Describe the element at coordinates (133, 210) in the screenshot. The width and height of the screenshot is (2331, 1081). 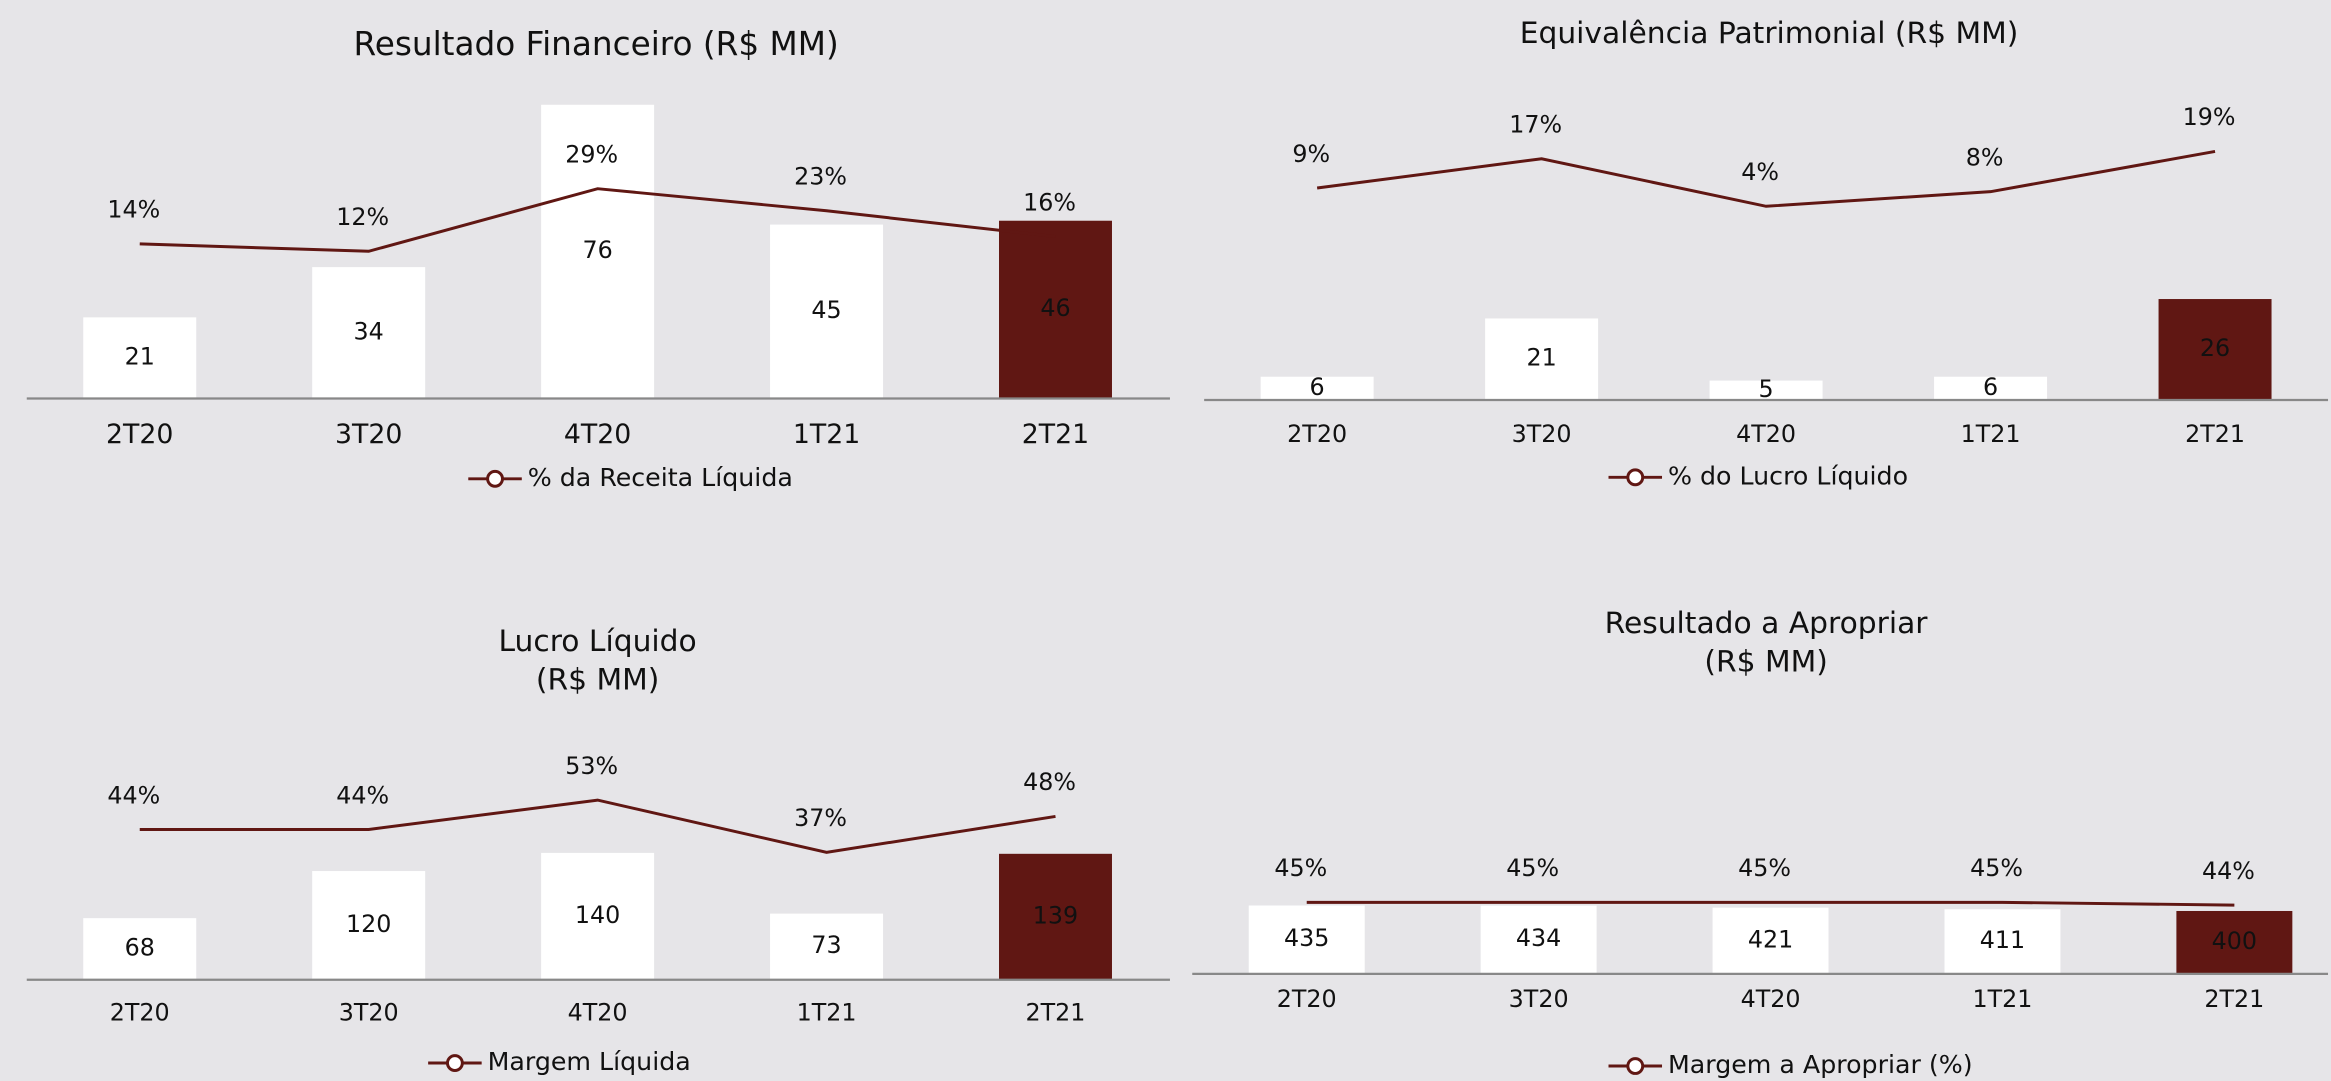
I see `line-label: 14%` at that location.